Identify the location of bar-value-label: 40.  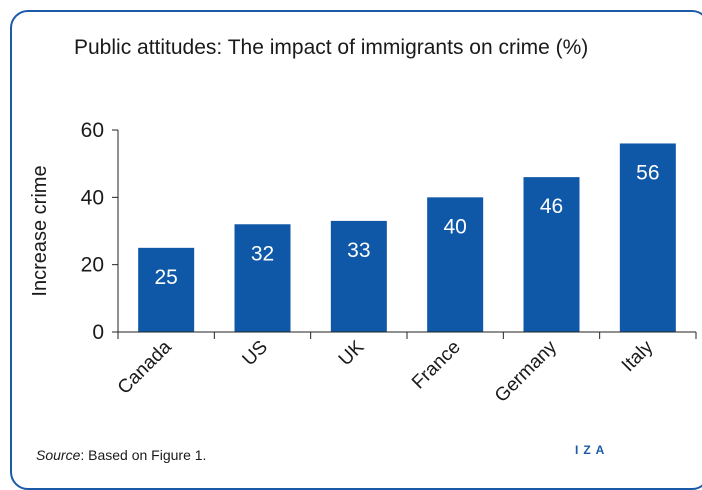
(454, 226).